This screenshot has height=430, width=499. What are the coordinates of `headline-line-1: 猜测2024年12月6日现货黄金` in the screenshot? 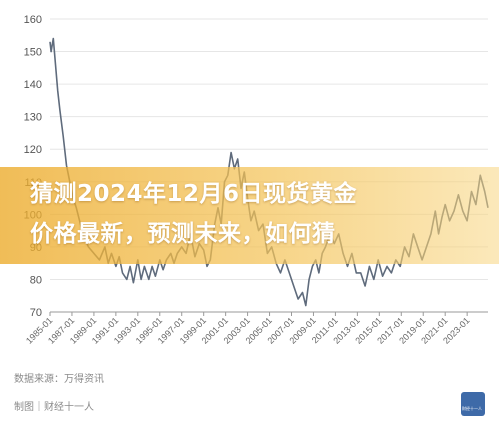 It's located at (194, 194).